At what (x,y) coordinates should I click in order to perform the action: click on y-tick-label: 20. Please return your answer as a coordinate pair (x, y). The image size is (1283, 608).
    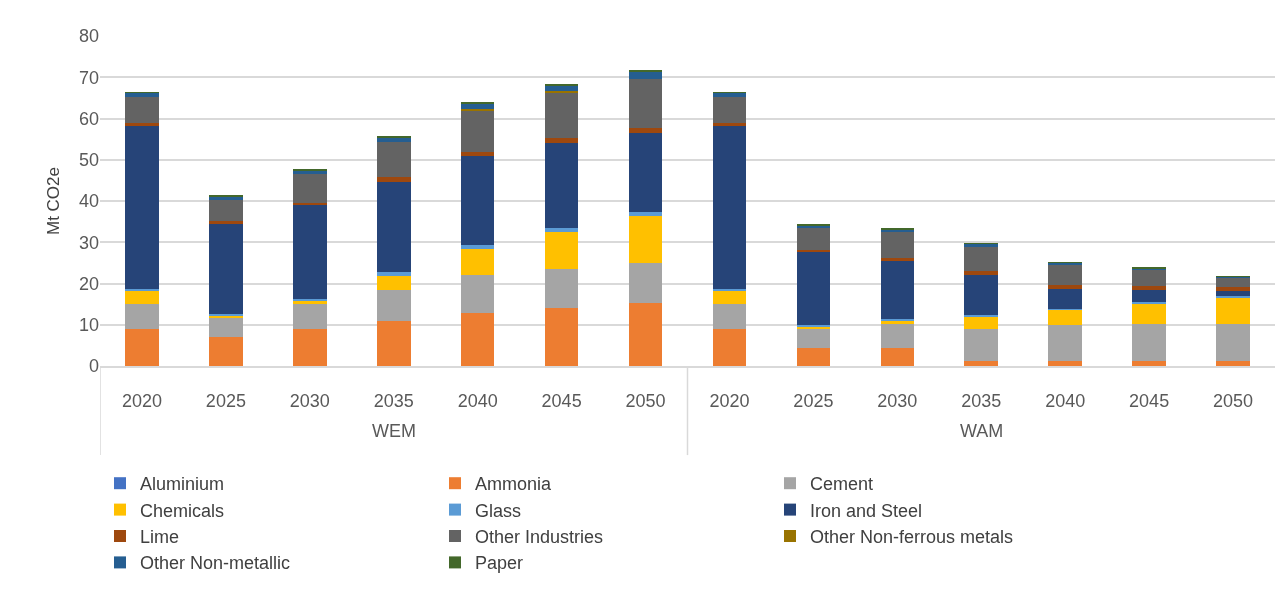
    Looking at the image, I should click on (88, 283).